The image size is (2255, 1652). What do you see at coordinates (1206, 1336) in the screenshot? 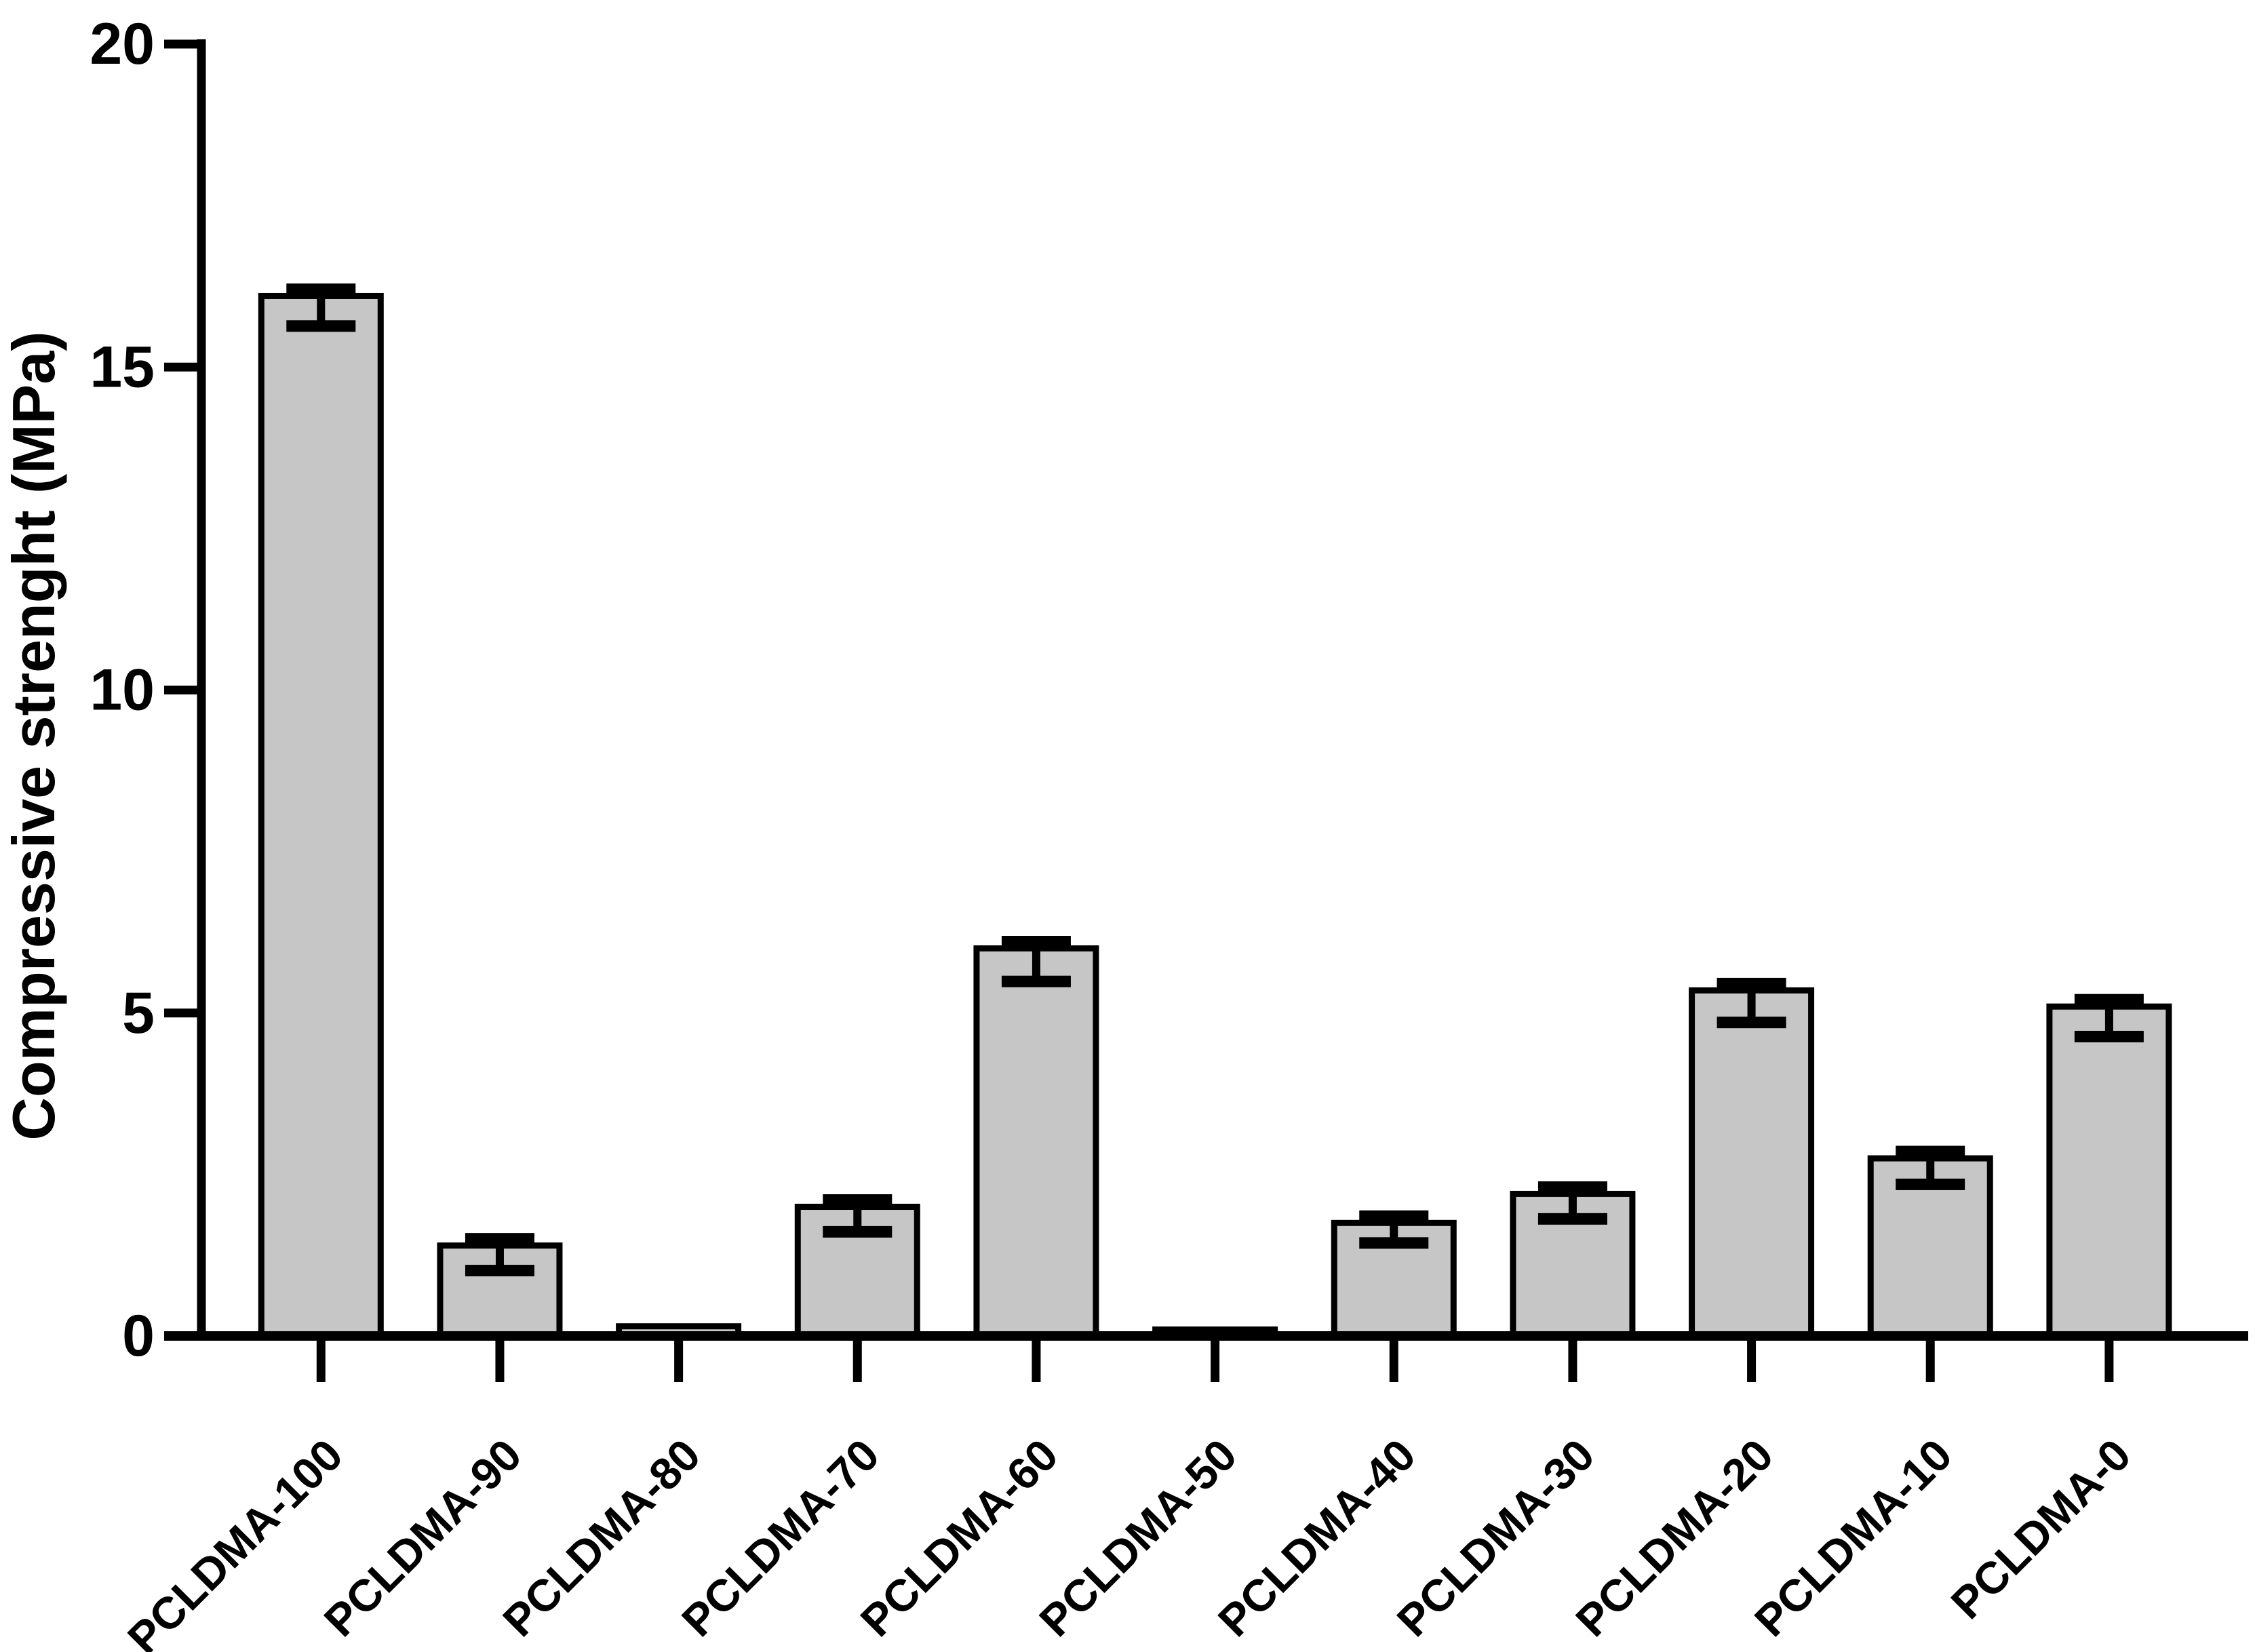
I see `x-axis-line` at bounding box center [1206, 1336].